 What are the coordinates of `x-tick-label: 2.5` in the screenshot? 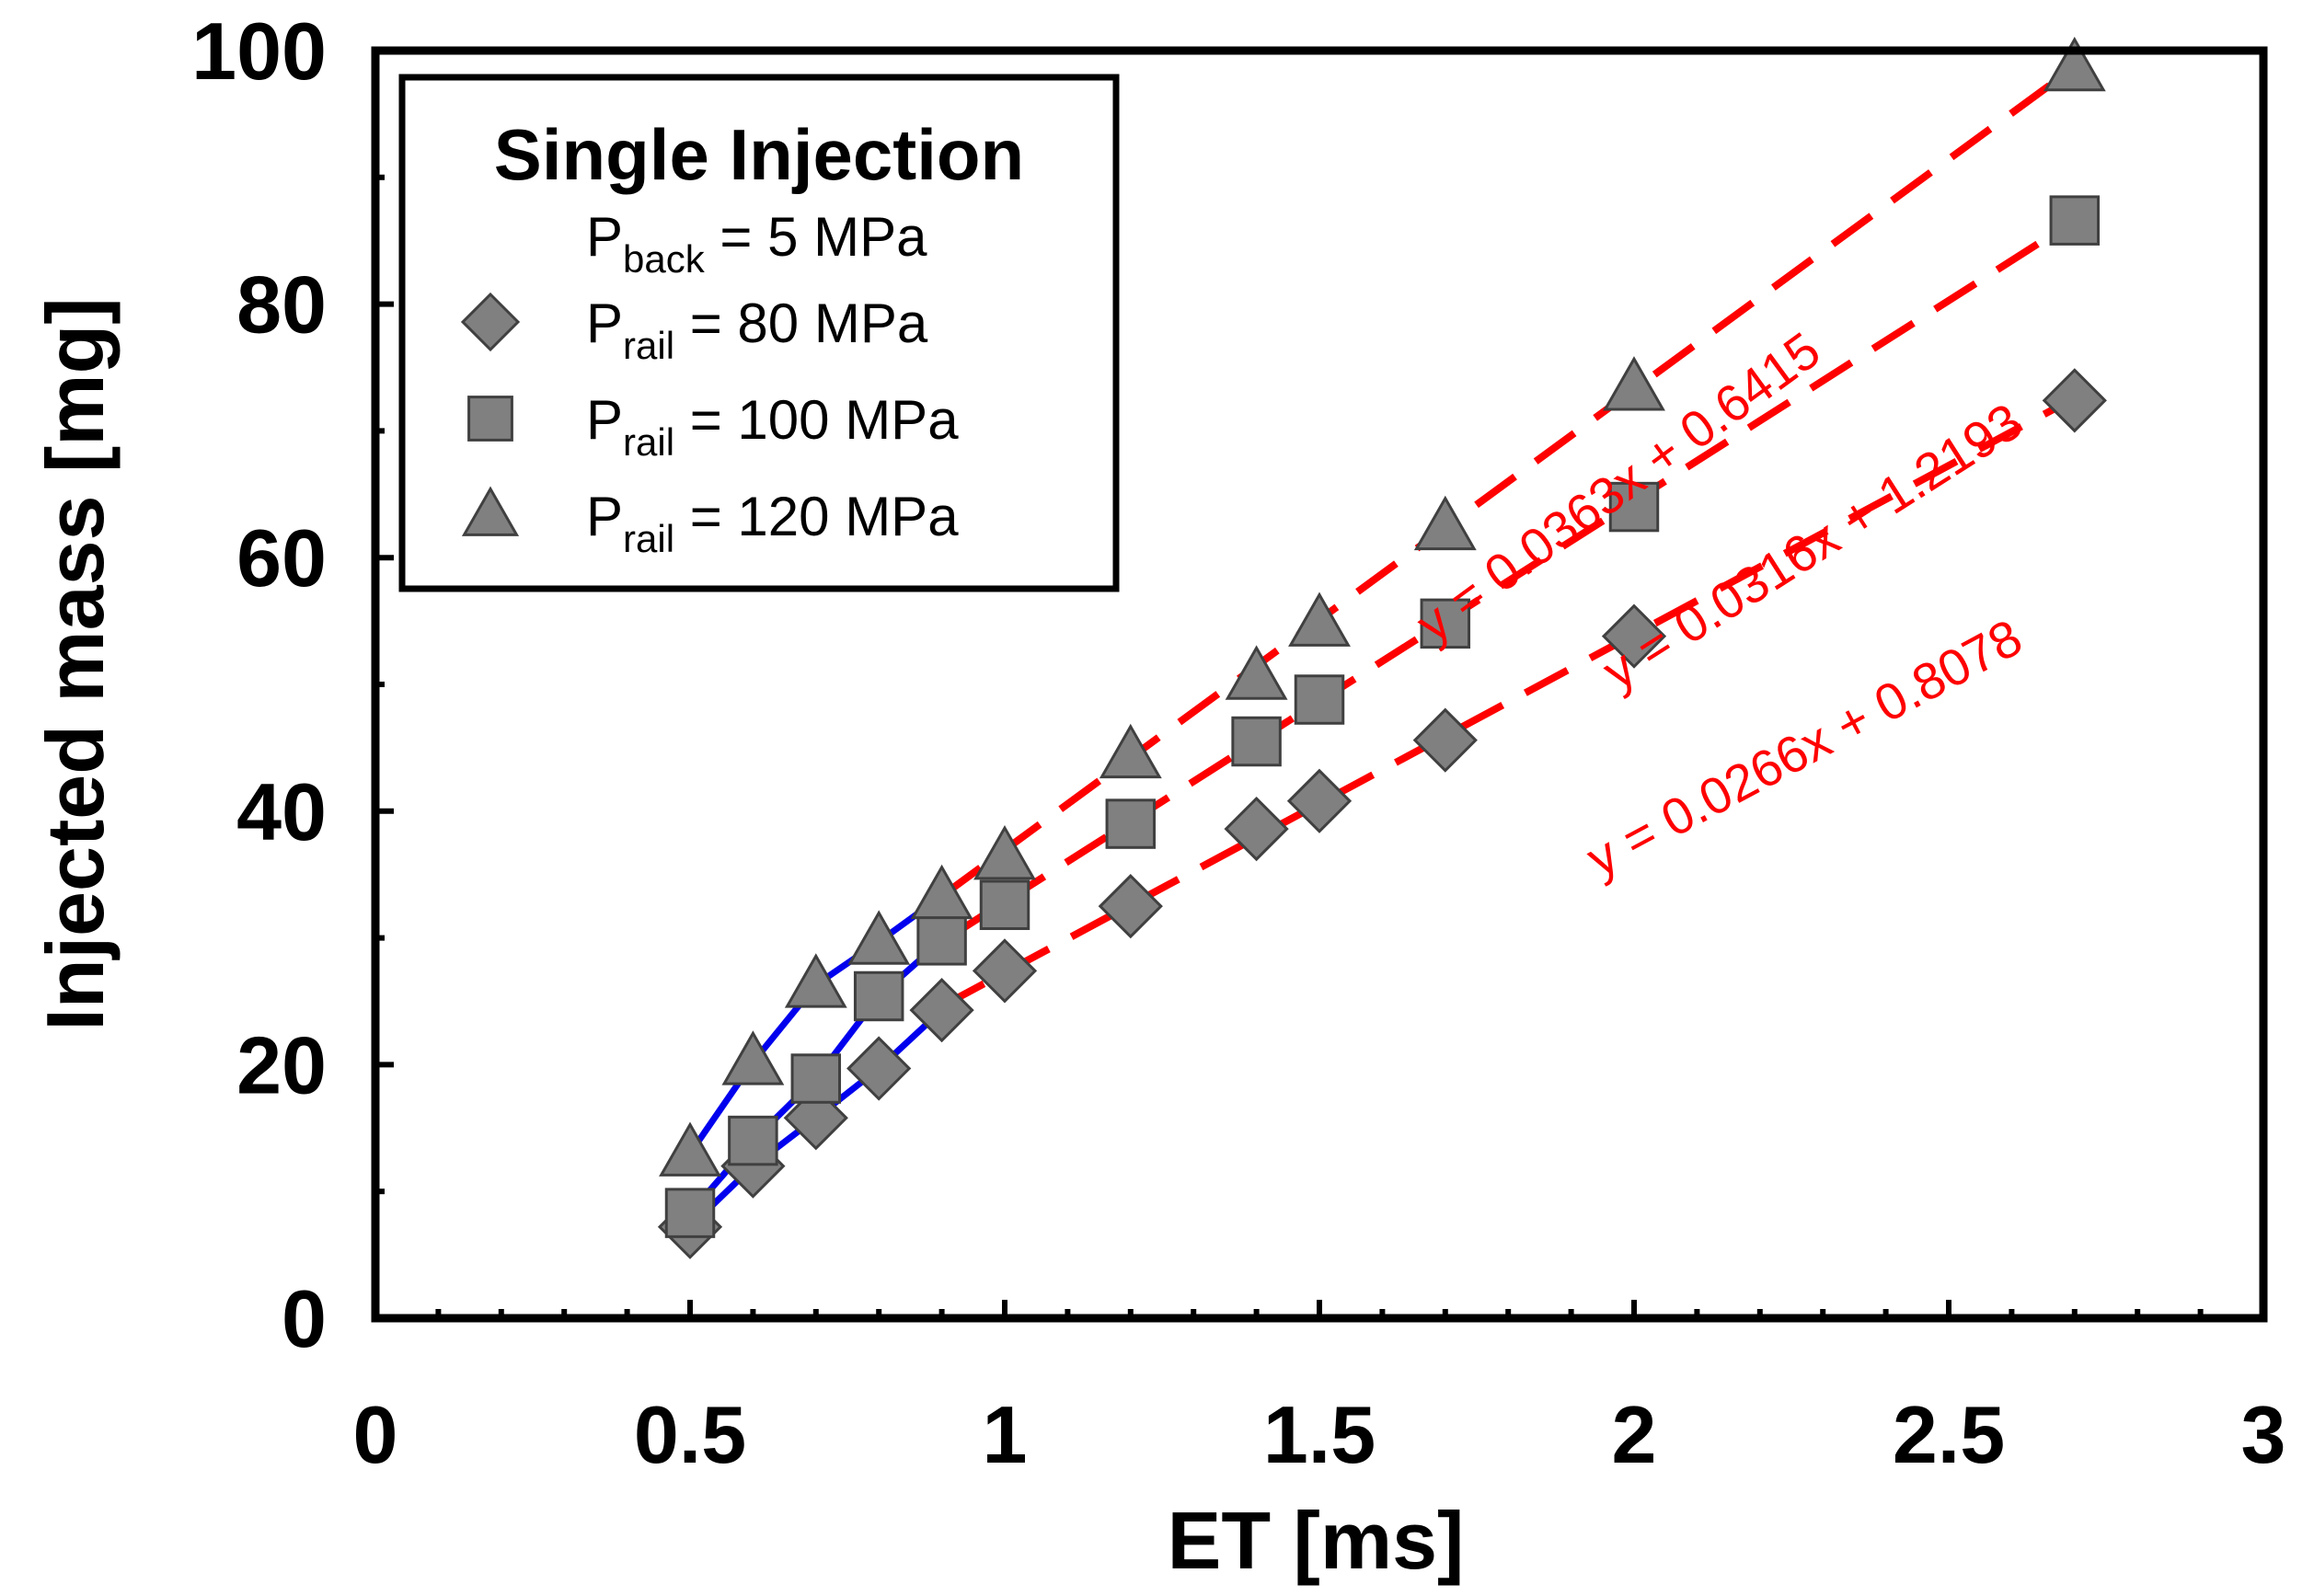 It's located at (1949, 1434).